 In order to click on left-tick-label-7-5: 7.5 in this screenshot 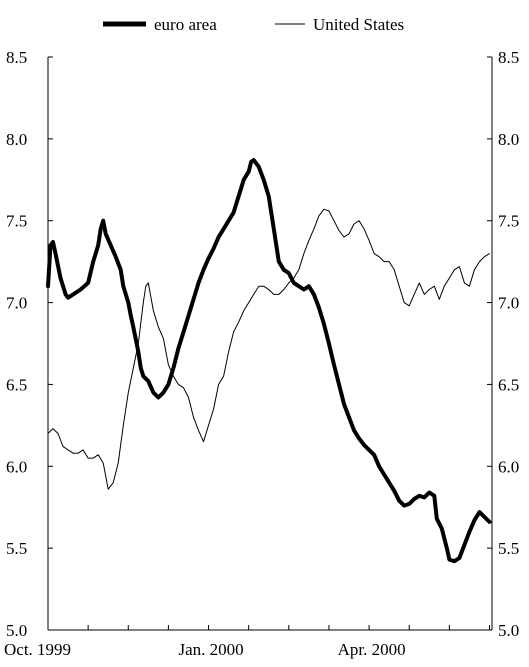, I will do `click(16, 221)`.